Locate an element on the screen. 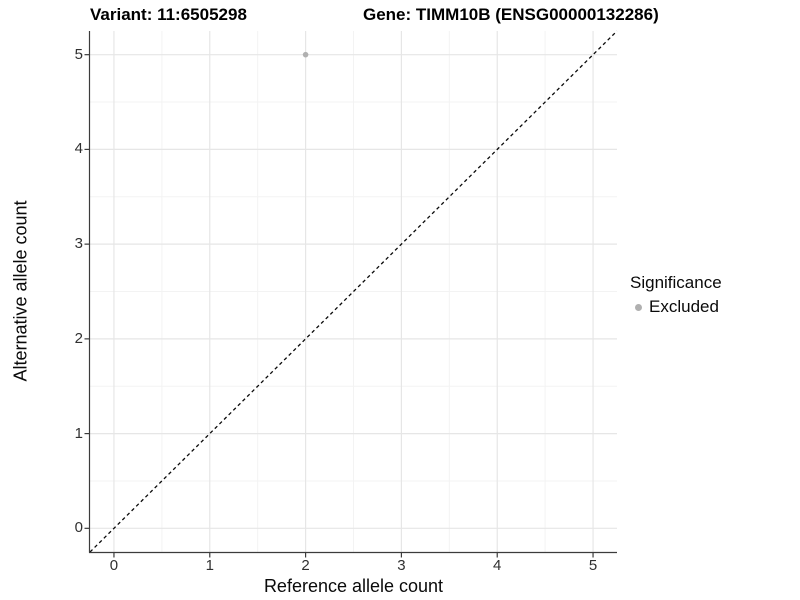 This screenshot has height=600, width=800. legend-item-excluded: Excluded is located at coordinates (676, 307).